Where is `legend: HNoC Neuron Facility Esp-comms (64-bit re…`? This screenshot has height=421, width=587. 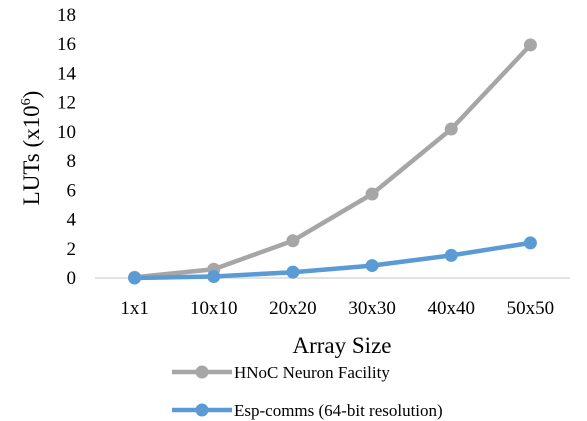
legend: HNoC Neuron Facility Esp-comms (64-bit re… is located at coordinates (307, 391).